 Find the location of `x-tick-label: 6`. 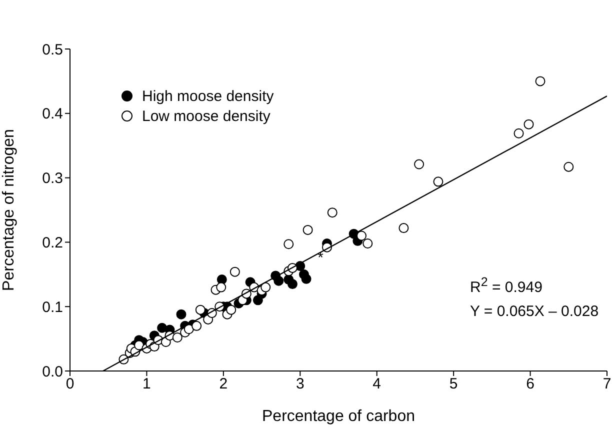

x-tick-label: 6 is located at coordinates (530, 384).